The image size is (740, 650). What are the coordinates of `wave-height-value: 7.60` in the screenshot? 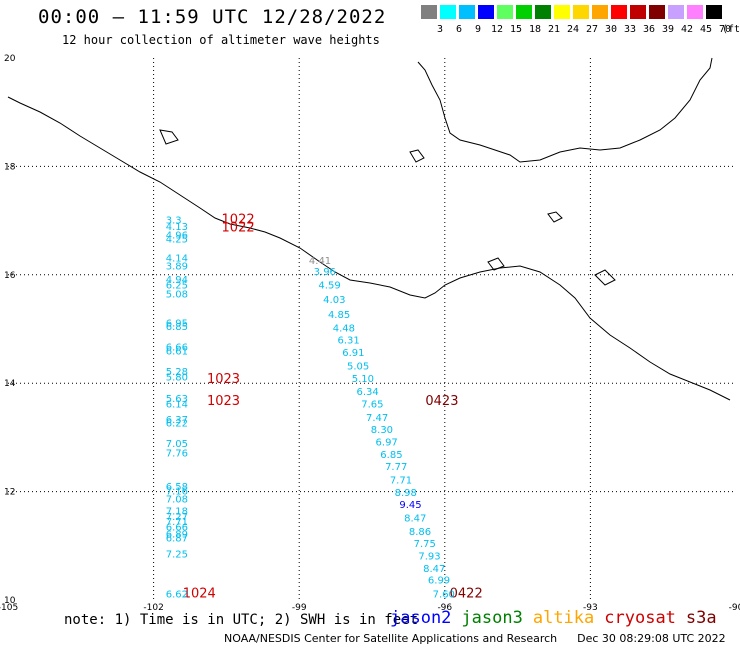 It's located at (444, 594).